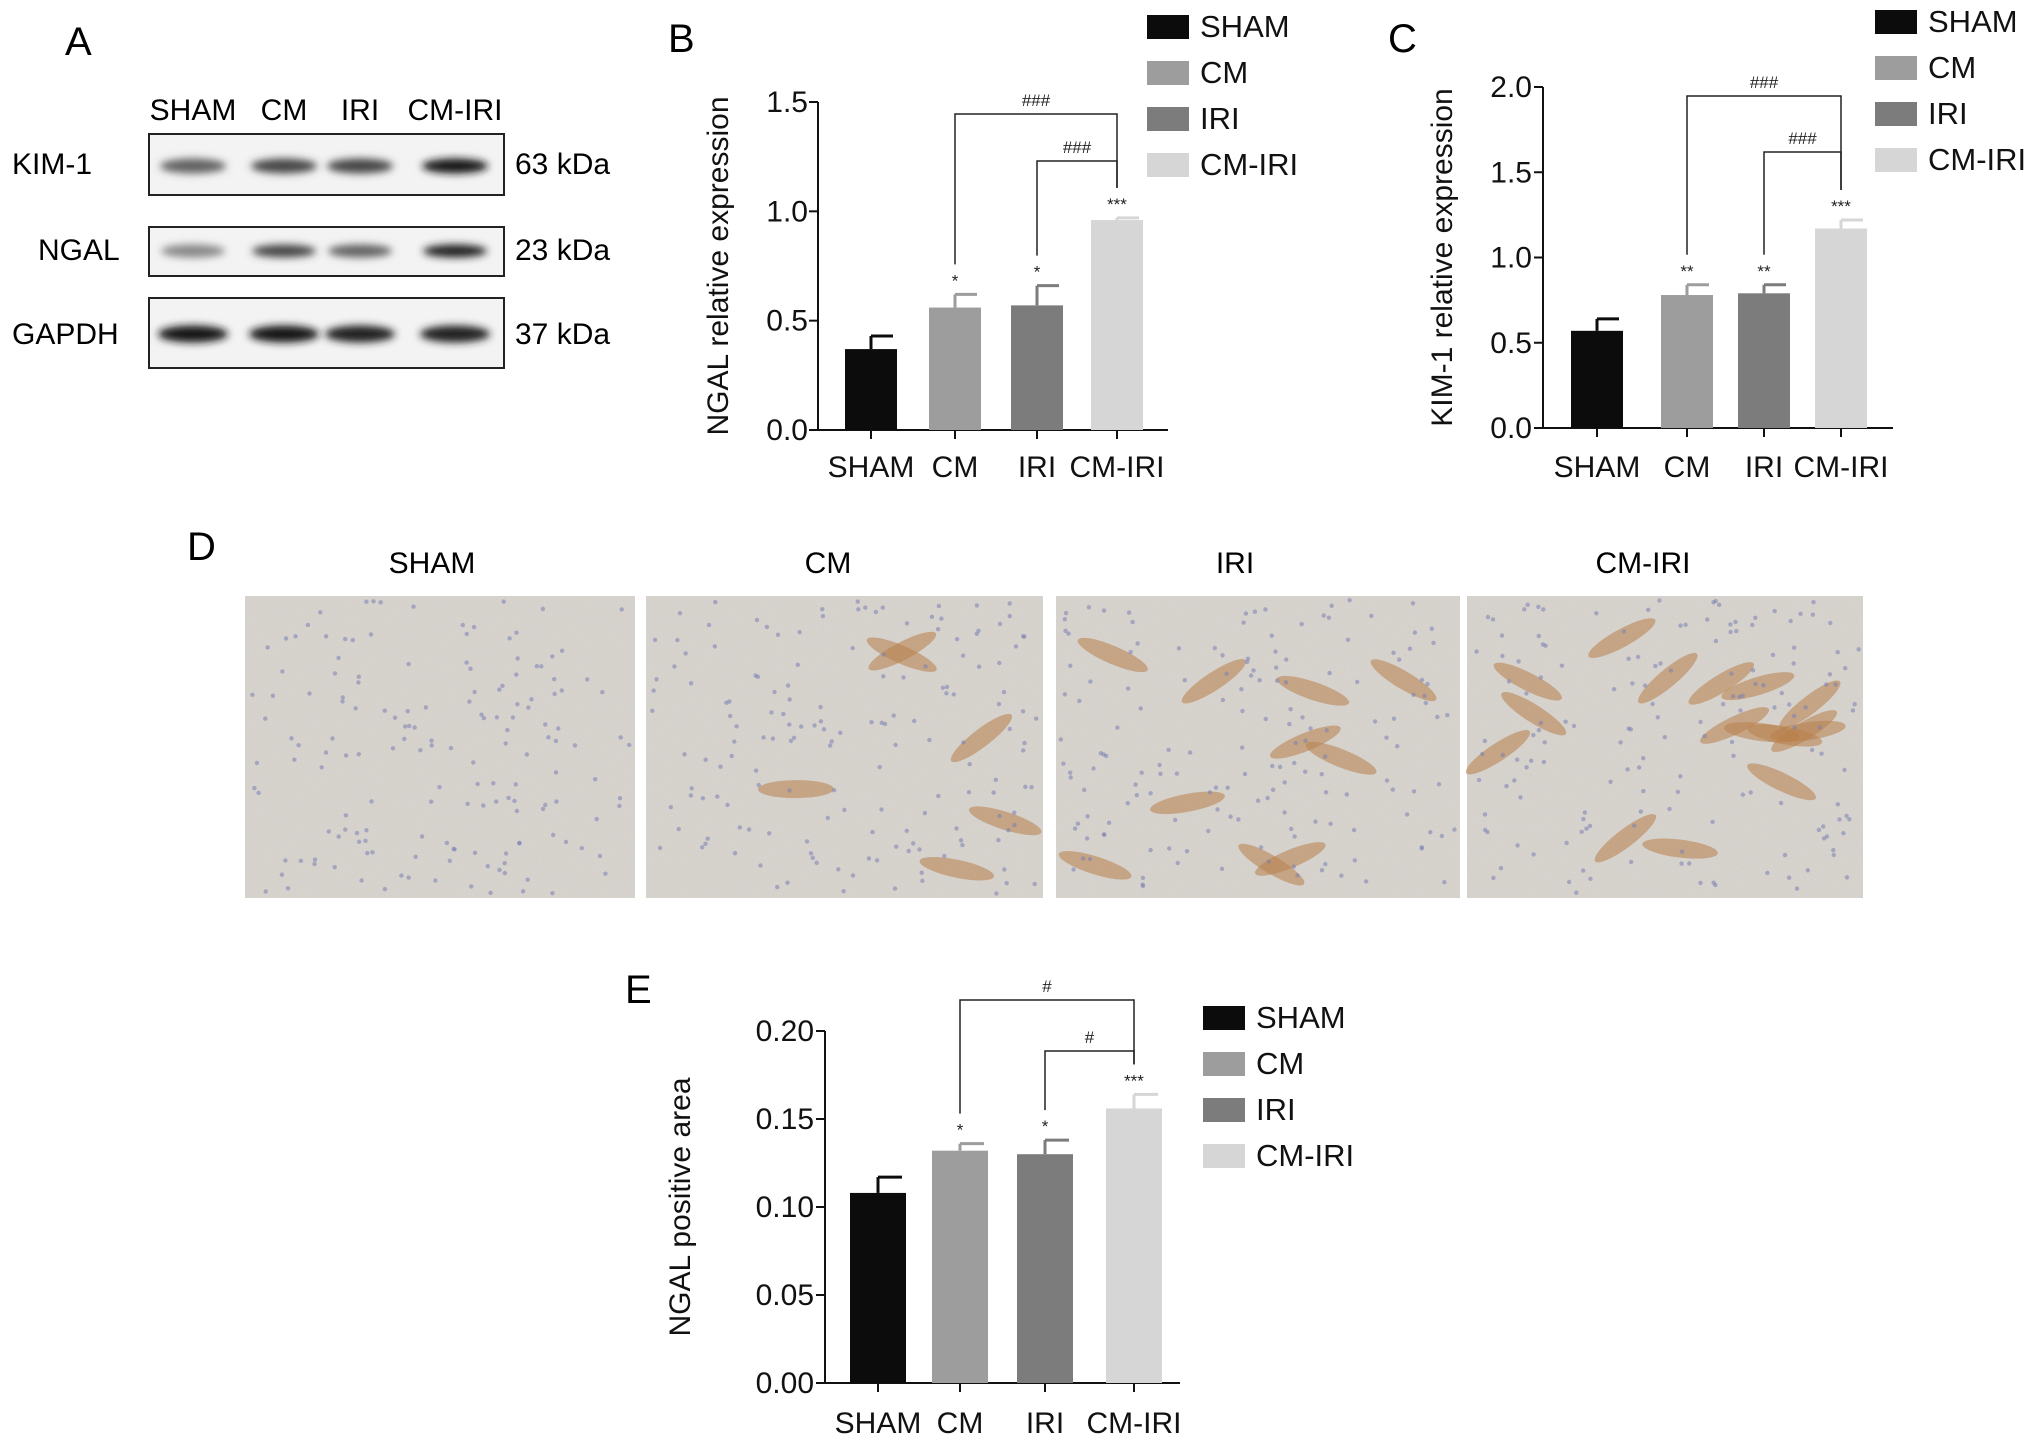 Image resolution: width=2032 pixels, height=1447 pixels. Describe the element at coordinates (1305, 1155) in the screenshot. I see `chart-e-legend-label-cm-iri: CM-IRI` at that location.